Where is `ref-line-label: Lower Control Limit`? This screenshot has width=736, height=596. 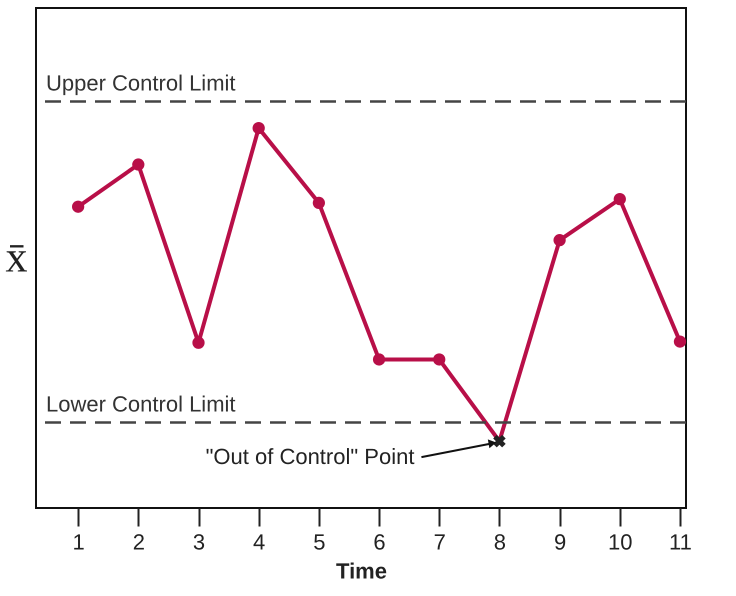 ref-line-label: Lower Control Limit is located at coordinates (141, 404).